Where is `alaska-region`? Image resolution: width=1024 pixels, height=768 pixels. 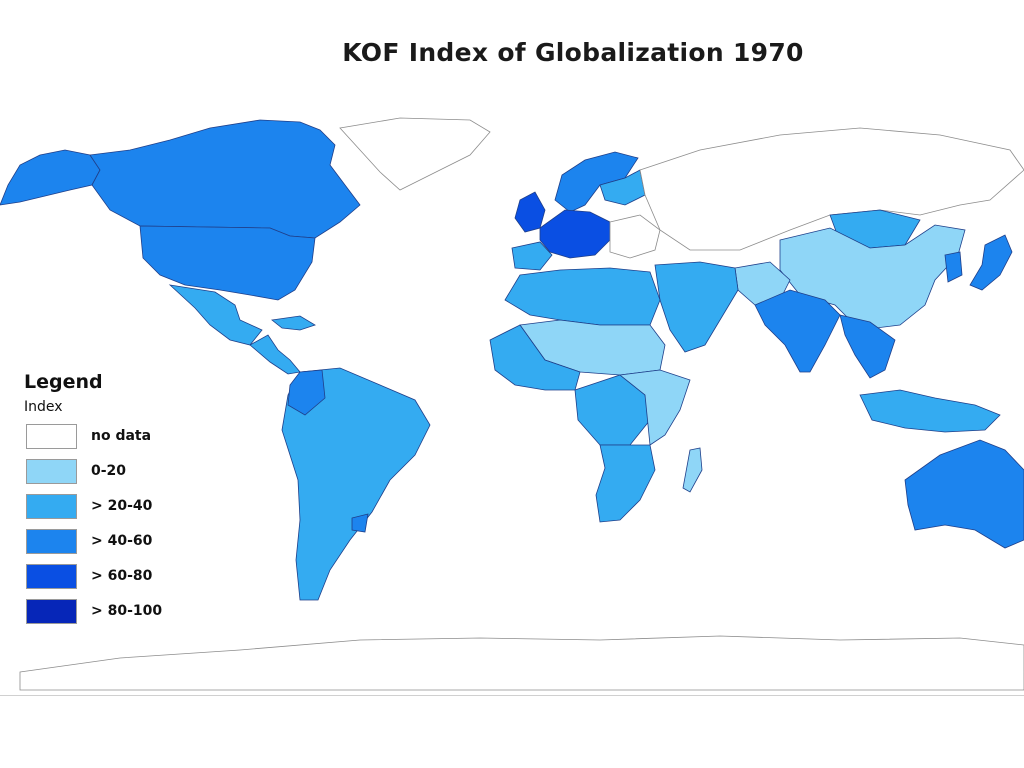
alaska-region is located at coordinates (50, 177).